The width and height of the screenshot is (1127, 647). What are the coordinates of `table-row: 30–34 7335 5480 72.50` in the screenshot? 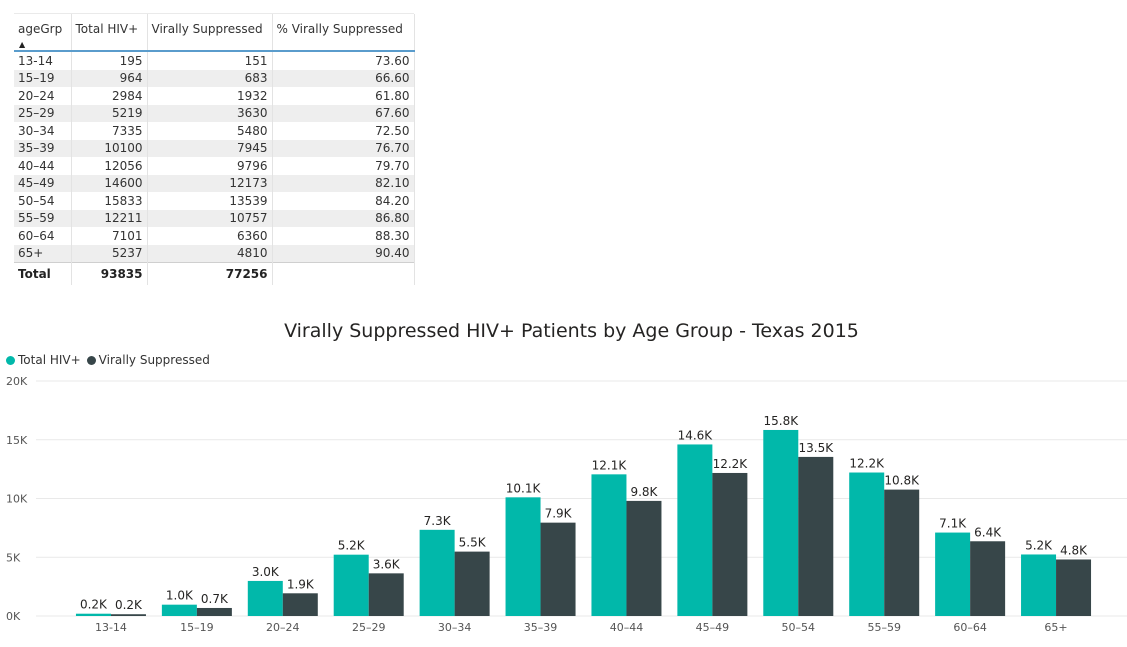 It's located at (214, 131).